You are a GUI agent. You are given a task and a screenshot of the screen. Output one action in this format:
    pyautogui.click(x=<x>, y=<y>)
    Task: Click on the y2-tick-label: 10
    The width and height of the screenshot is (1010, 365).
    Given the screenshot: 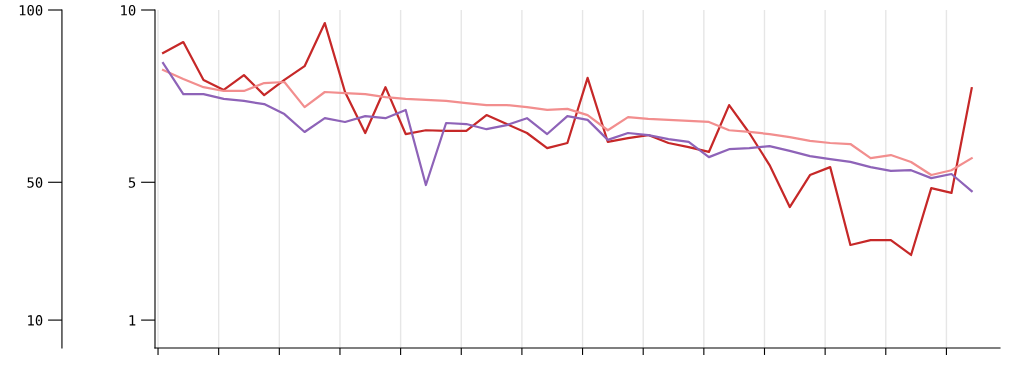 What is the action you would take?
    pyautogui.click(x=35, y=320)
    